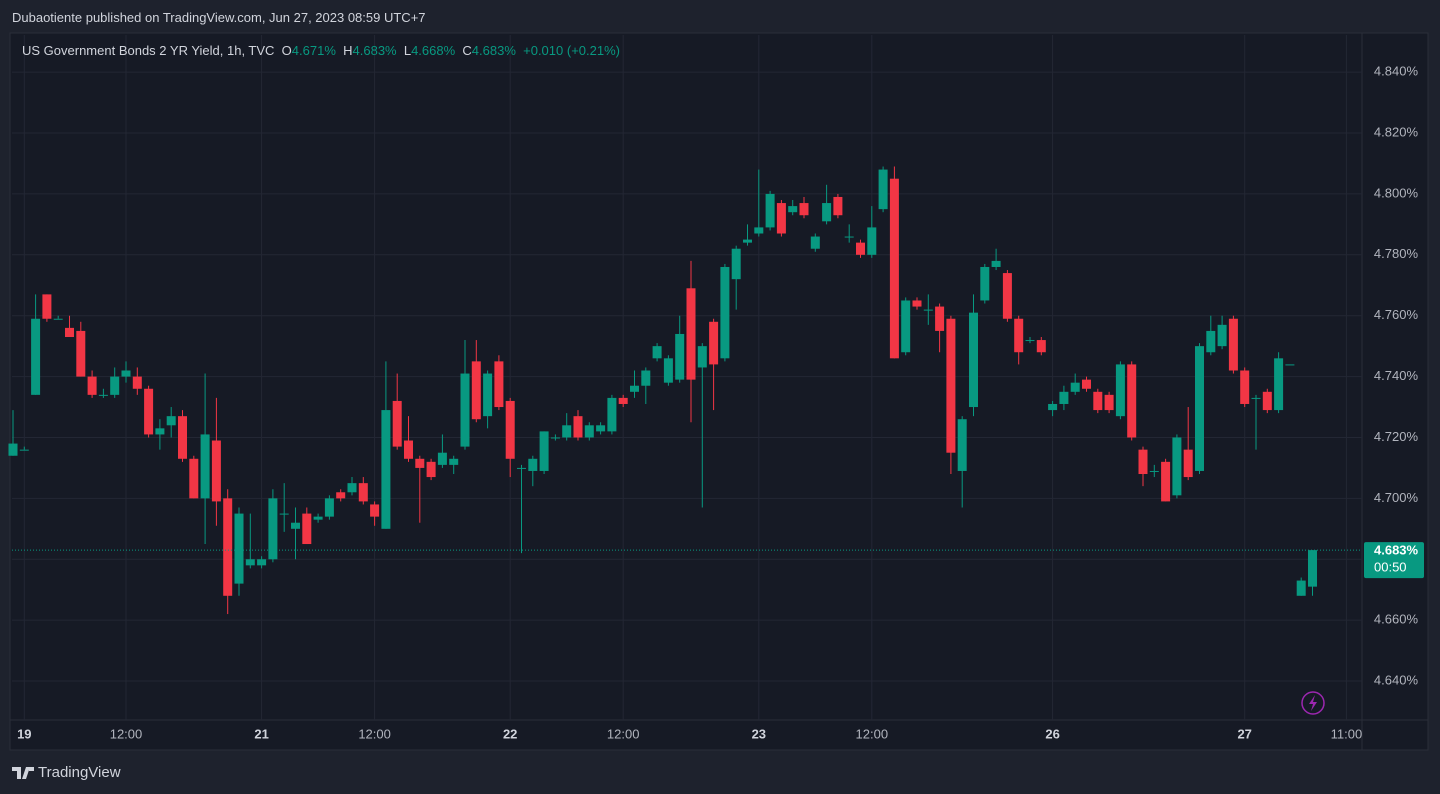  Describe the element at coordinates (407, 50) in the screenshot. I see `low-key: L` at that location.